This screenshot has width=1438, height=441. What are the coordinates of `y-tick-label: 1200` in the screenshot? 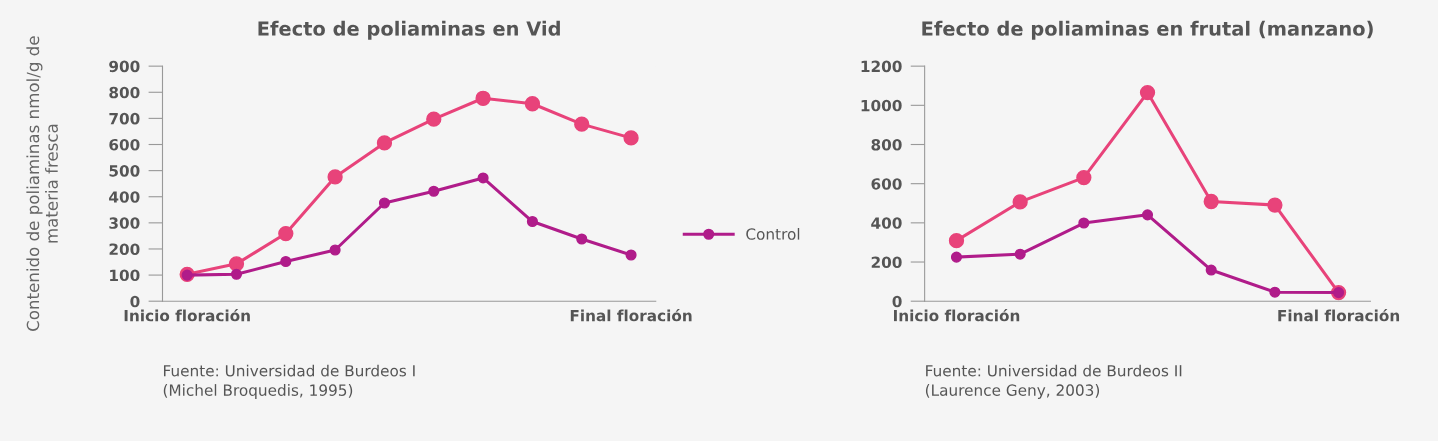 It's located at (881, 66).